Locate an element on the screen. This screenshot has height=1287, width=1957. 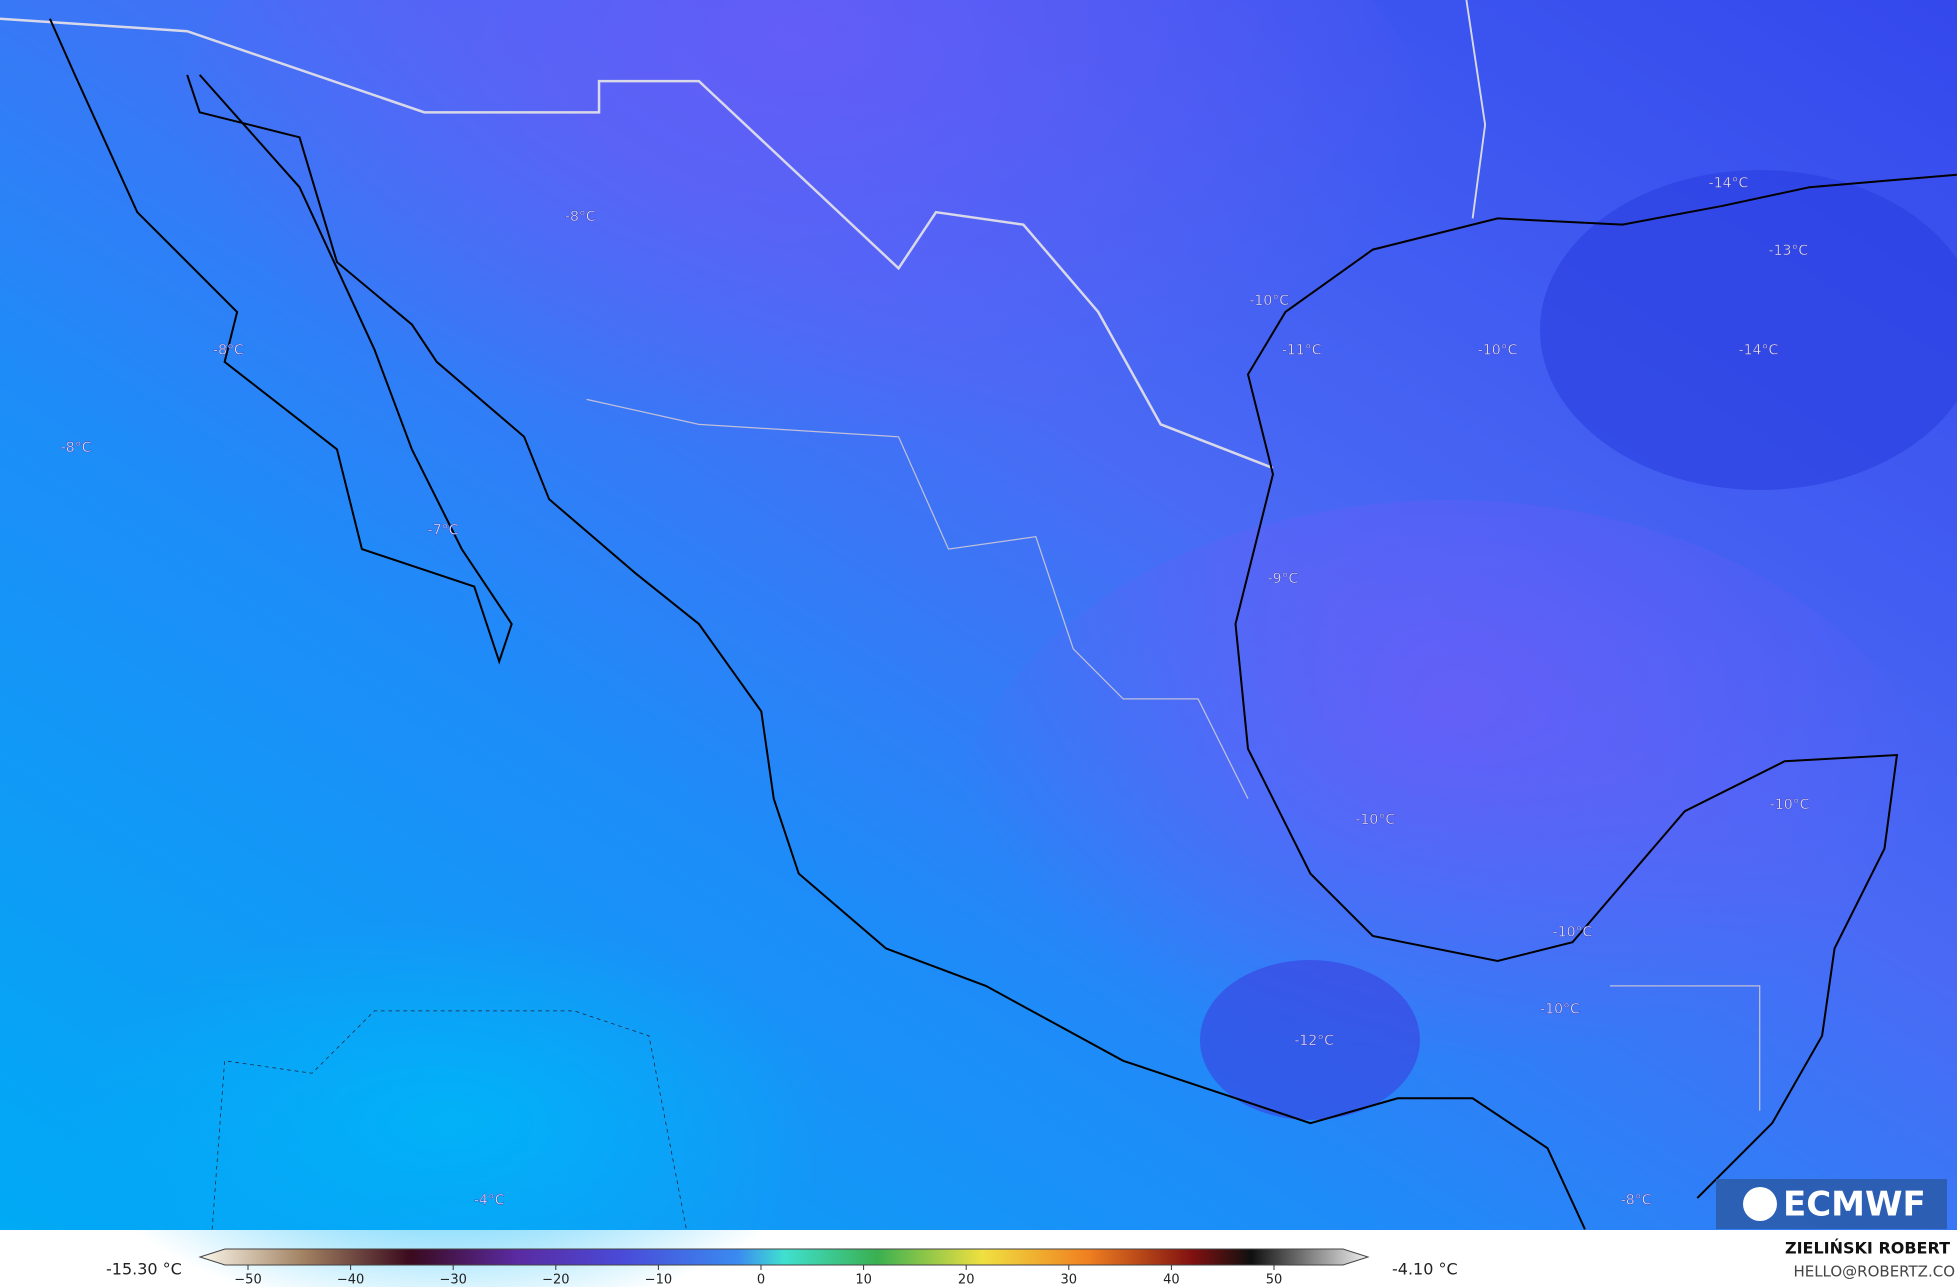
tick-label: 10 is located at coordinates (863, 1280).